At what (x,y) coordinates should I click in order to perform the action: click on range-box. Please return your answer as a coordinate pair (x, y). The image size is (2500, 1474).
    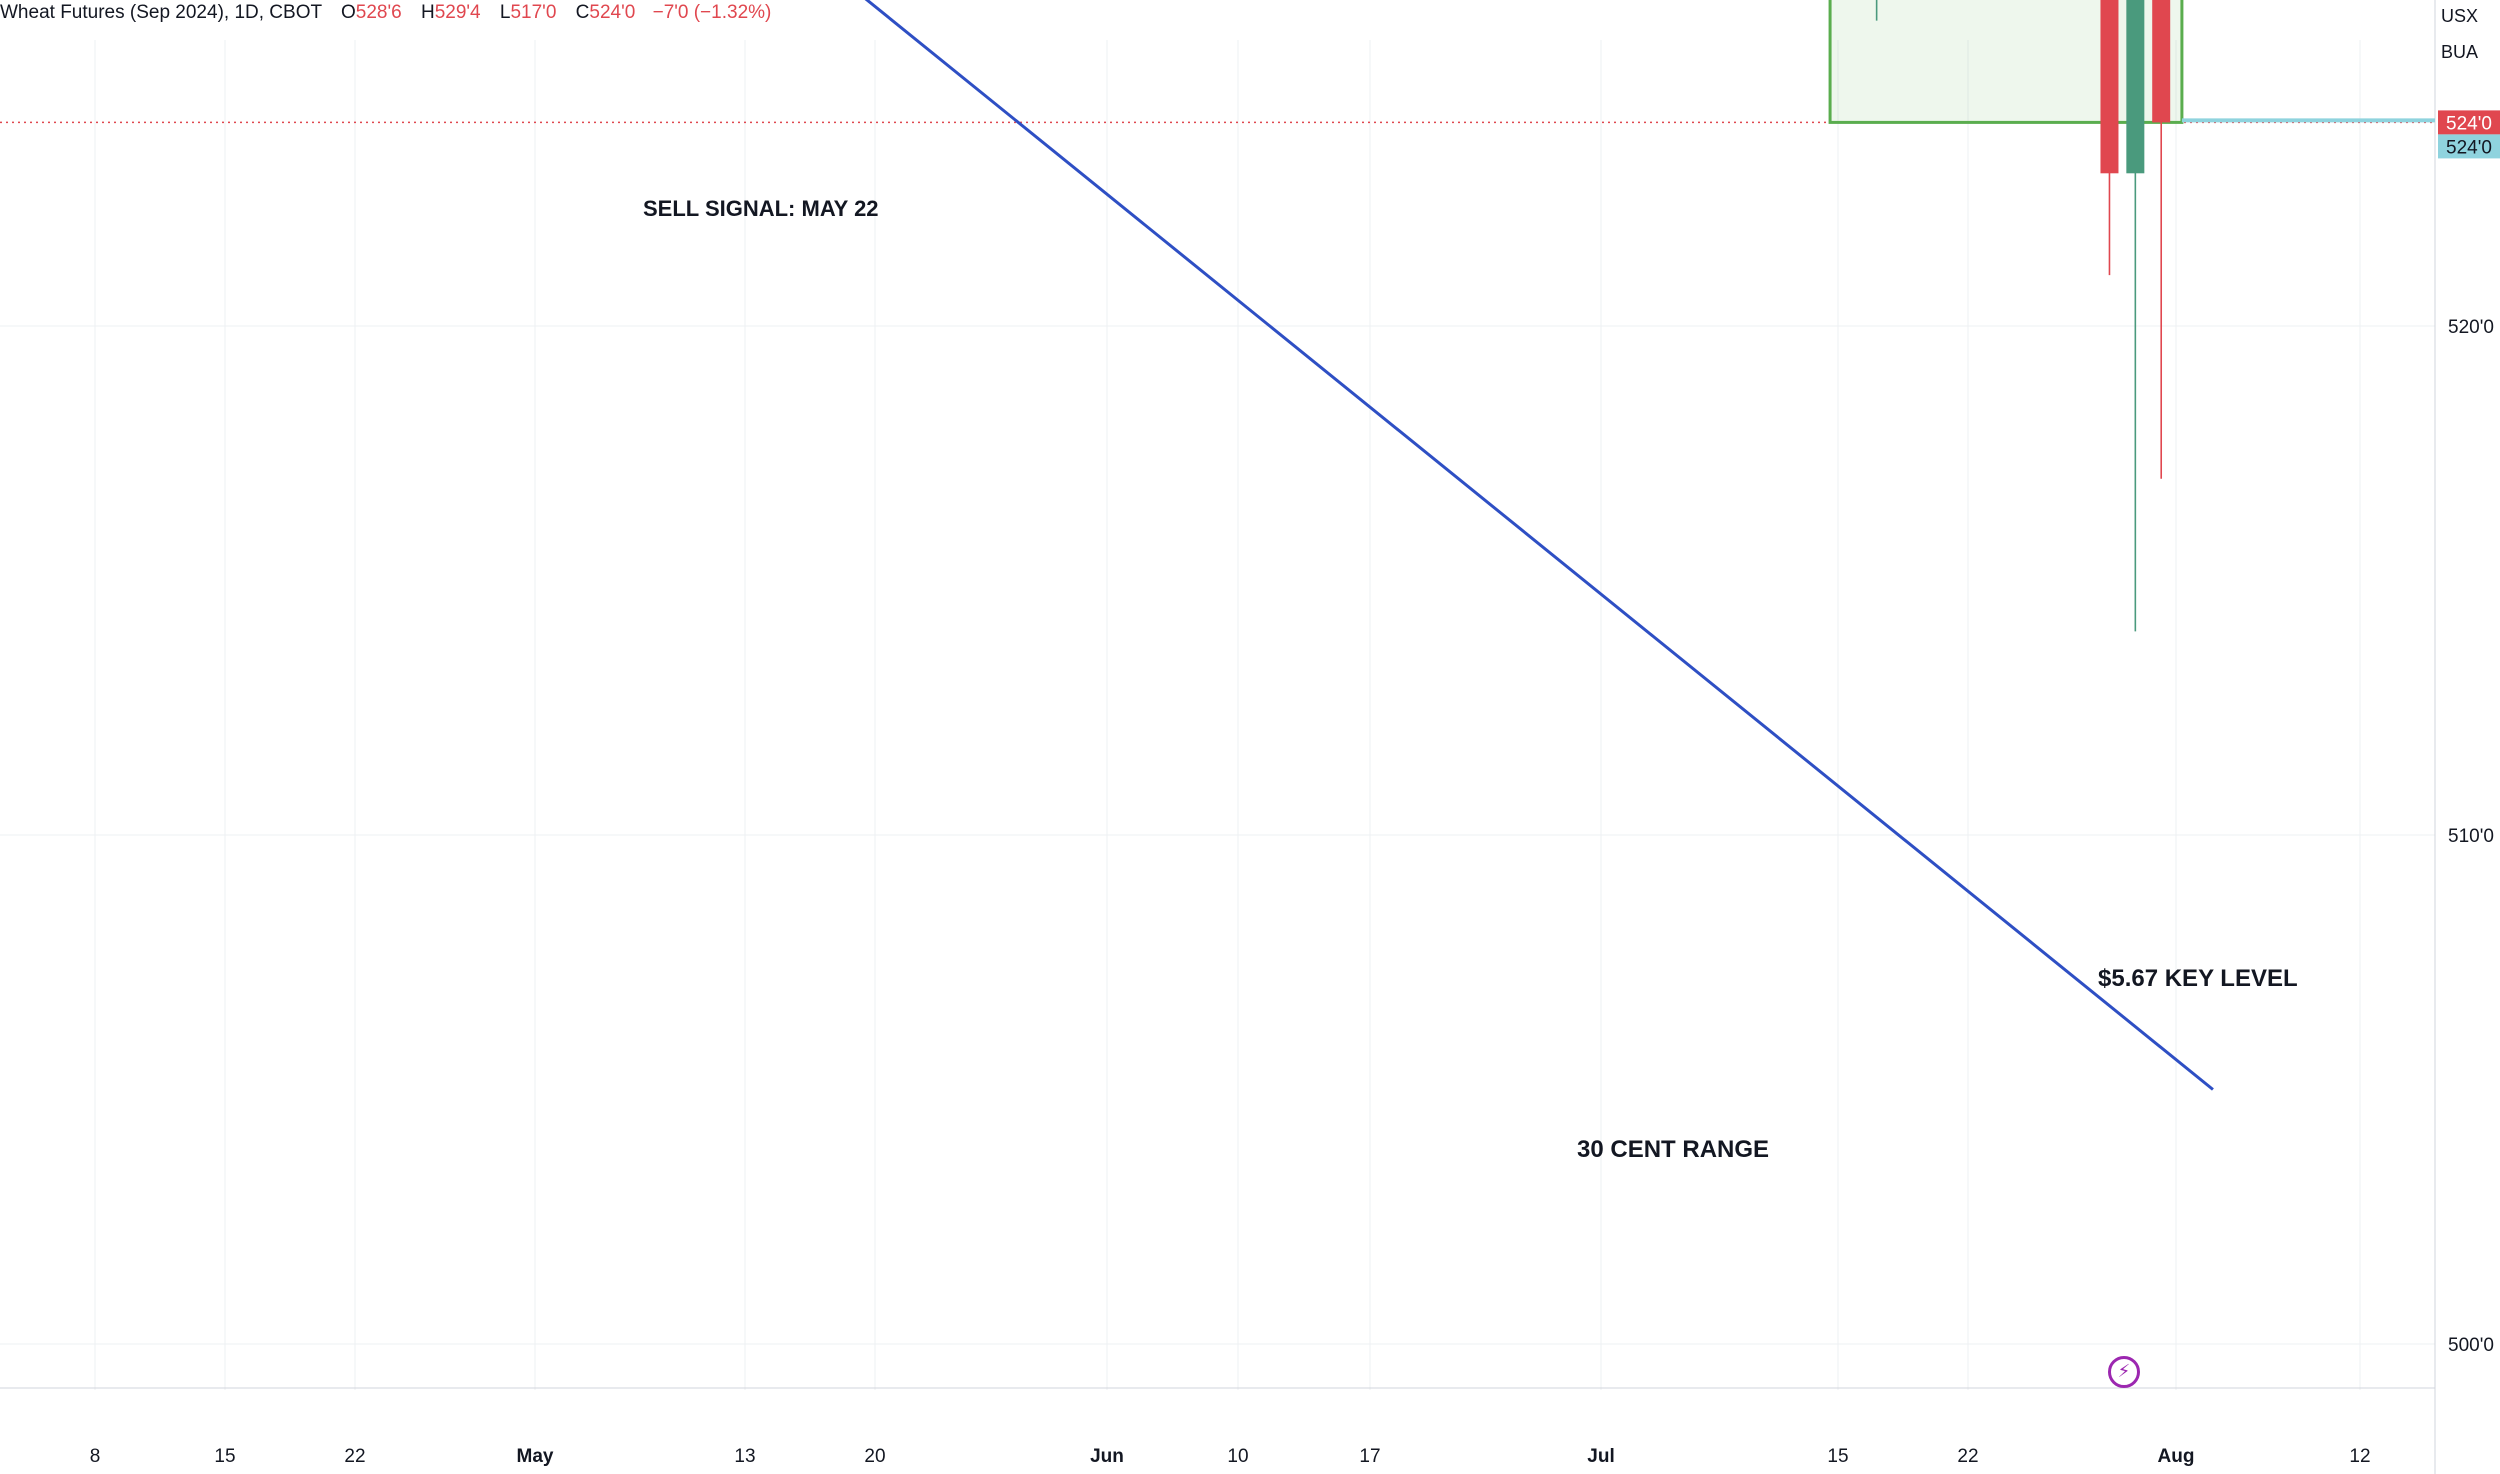
    Looking at the image, I should click on (2131, 62).